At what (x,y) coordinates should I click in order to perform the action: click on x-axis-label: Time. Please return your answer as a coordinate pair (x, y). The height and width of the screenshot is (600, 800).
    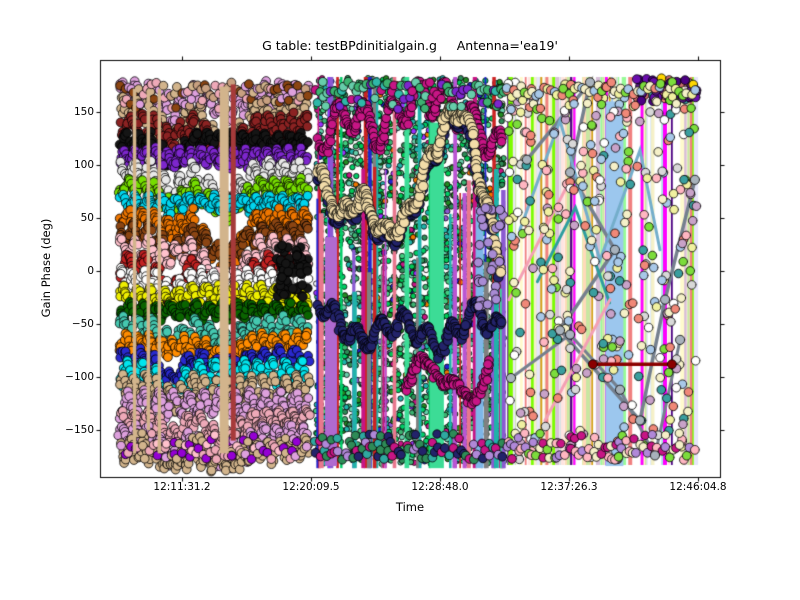
    Looking at the image, I should click on (410, 507).